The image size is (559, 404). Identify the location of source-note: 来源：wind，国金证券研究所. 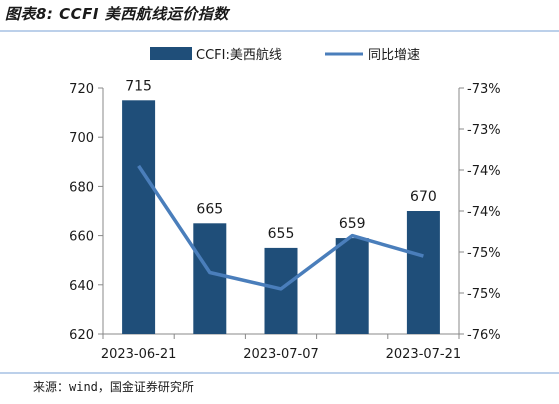
(113, 387).